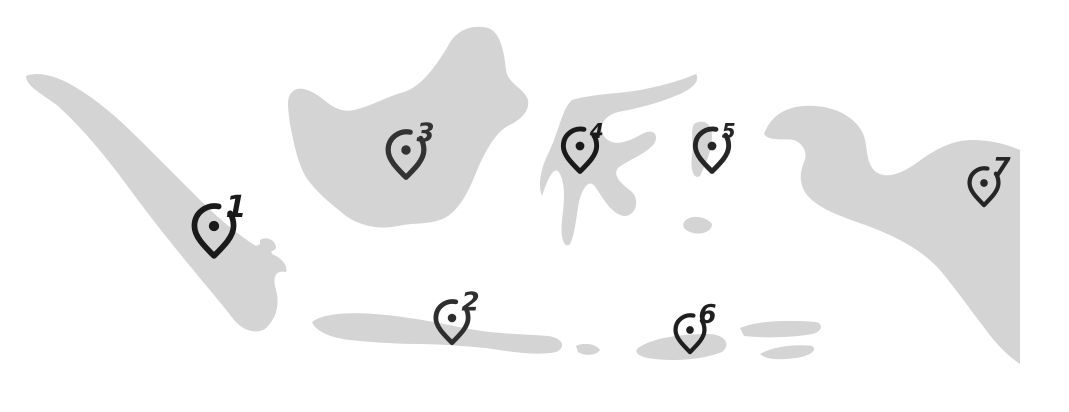  Describe the element at coordinates (787, 352) in the screenshot. I see `land-timor` at that location.